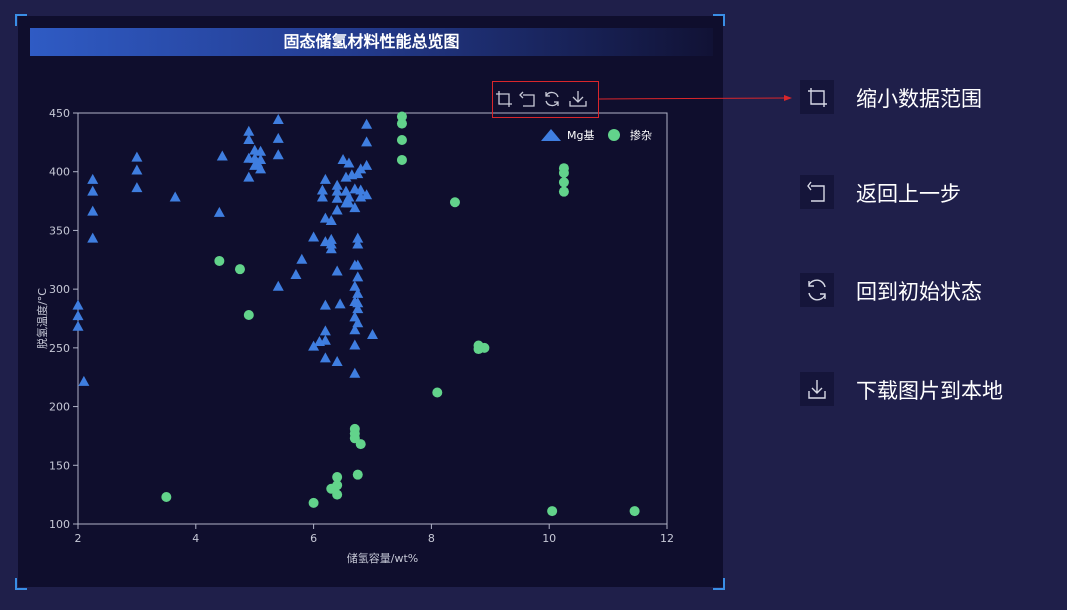  I want to click on legend-triangle-marker, so click(551, 135).